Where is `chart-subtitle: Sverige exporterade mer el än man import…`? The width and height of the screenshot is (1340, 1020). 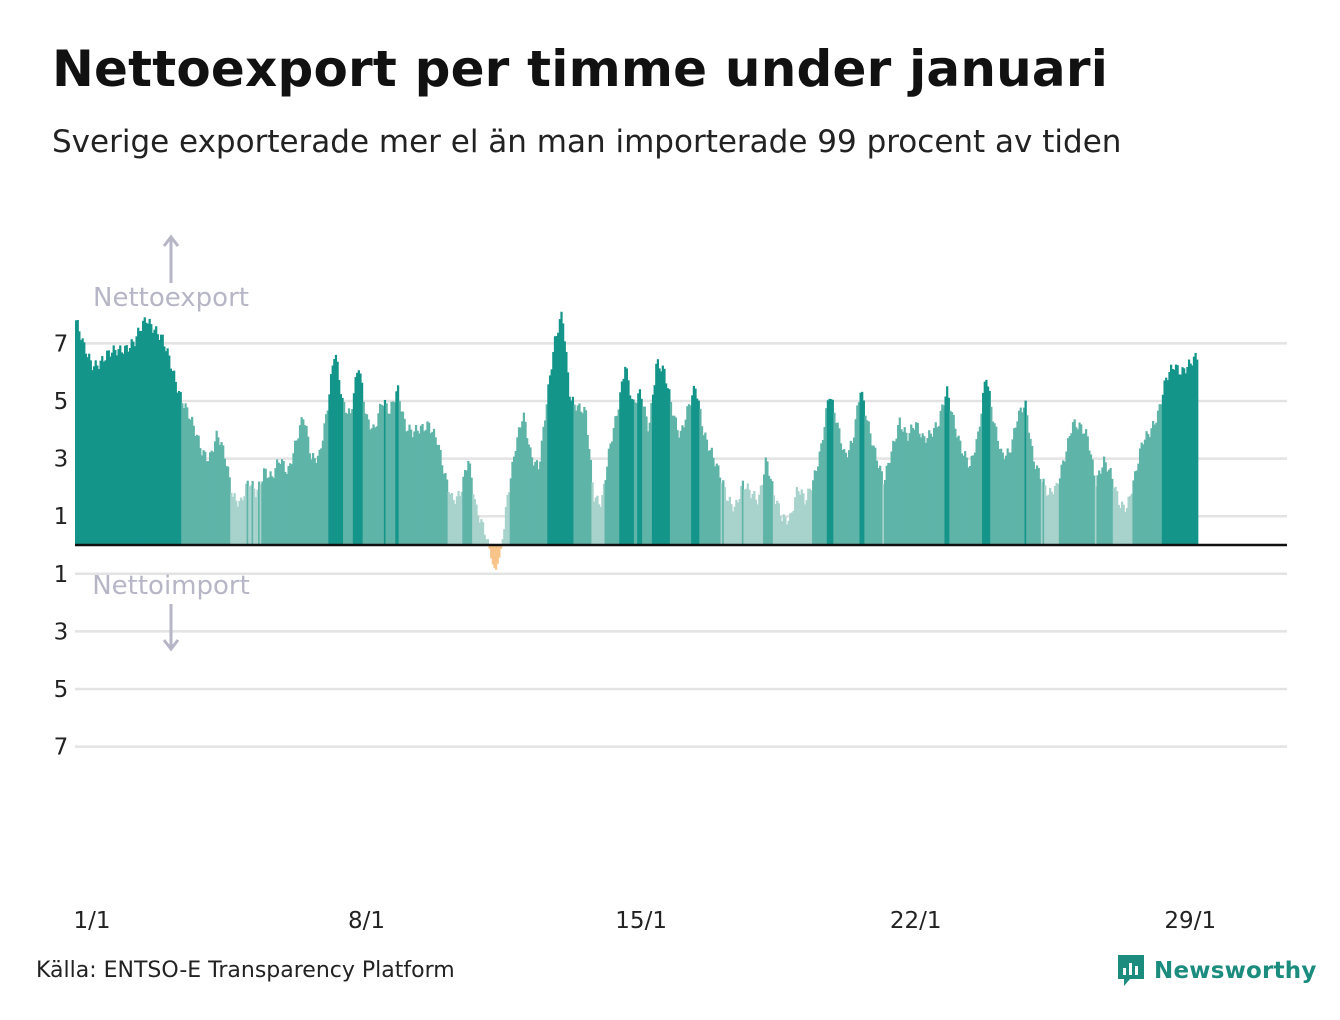
chart-subtitle: Sverige exporterade mer el än man import… is located at coordinates (587, 142).